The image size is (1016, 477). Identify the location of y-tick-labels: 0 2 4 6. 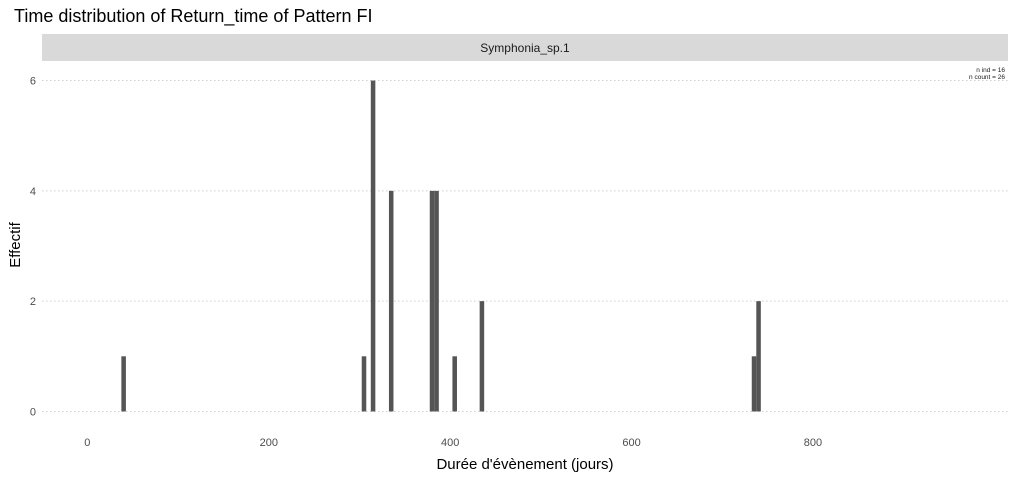
(33, 247).